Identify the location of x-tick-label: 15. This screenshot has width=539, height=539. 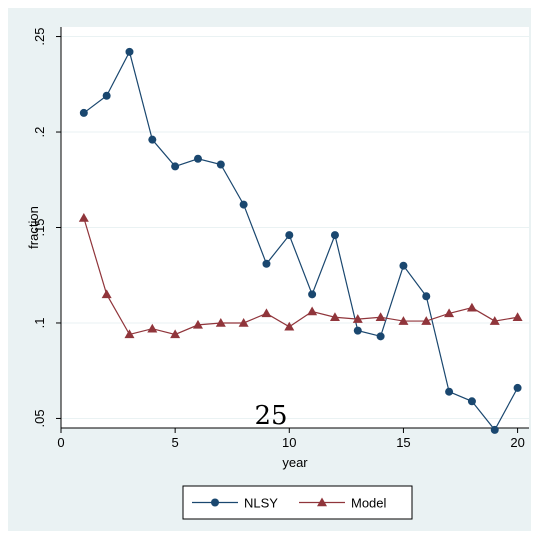
(403, 442).